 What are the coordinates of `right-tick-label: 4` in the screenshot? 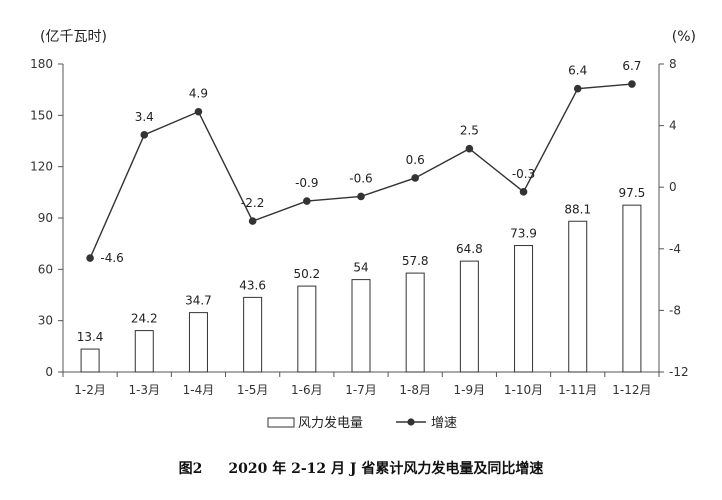 It's located at (673, 126).